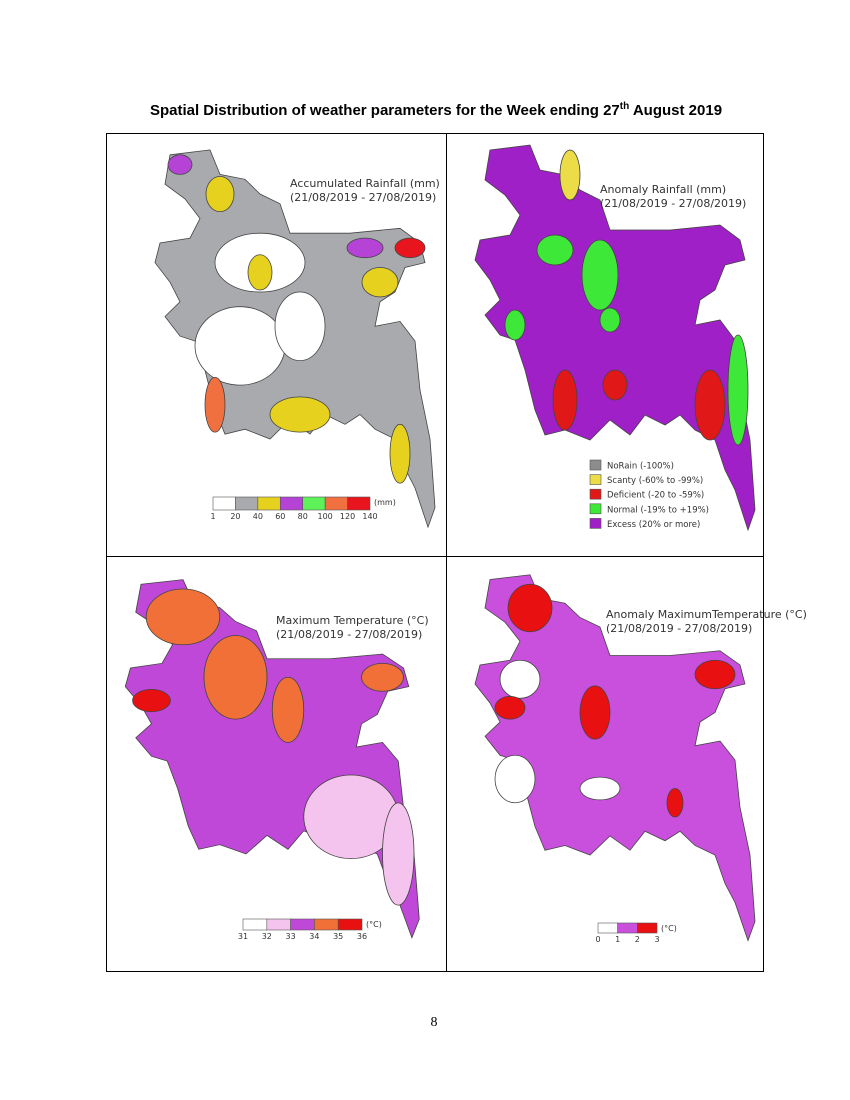 This screenshot has width=850, height=1100. Describe the element at coordinates (655, 481) in the screenshot. I see `legend-label: Scanty (-60% to -99%)` at that location.